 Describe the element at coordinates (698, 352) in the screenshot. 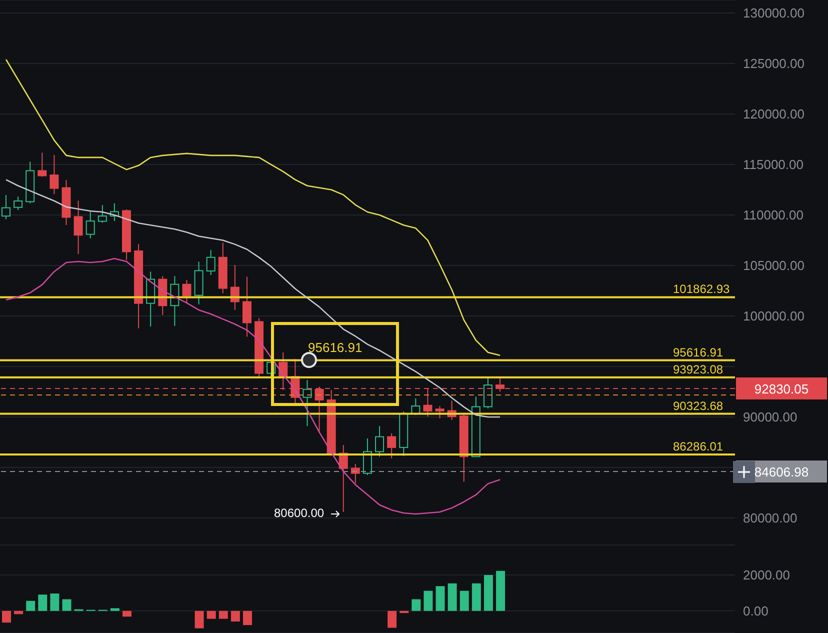

I see `ref-line-label: 95616.91` at that location.